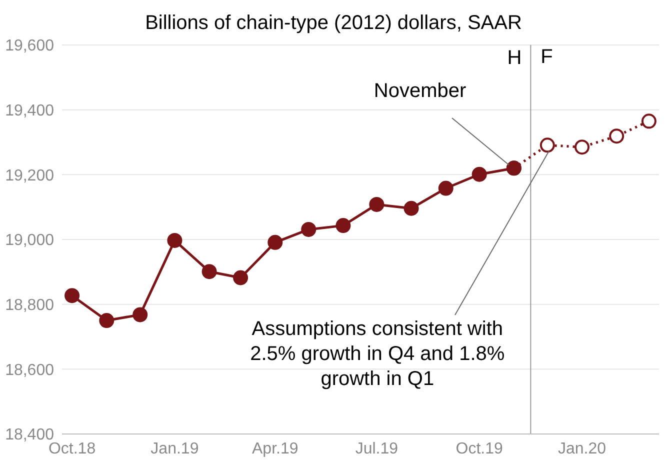 This screenshot has height=464, width=667. What do you see at coordinates (377, 354) in the screenshot?
I see `annotation: Assumptions consistent with 2.5% growth in Q4 and 1.8% growth in Q1` at bounding box center [377, 354].